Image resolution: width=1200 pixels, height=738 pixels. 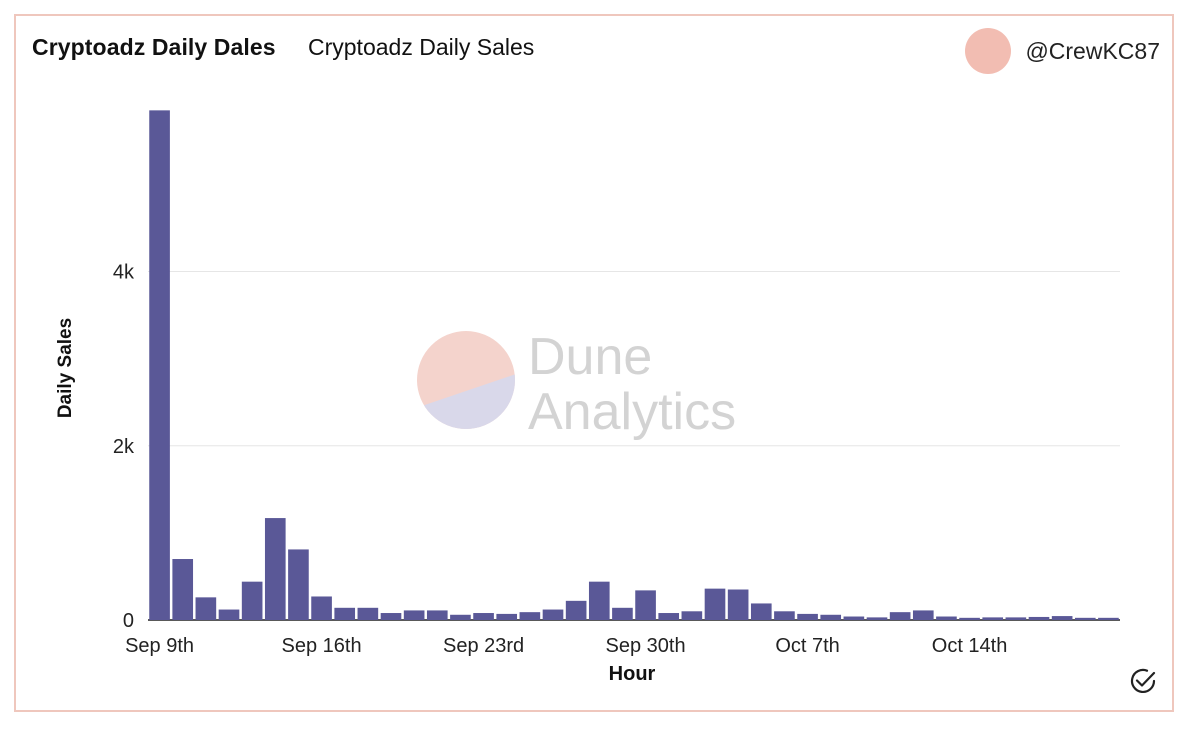 What do you see at coordinates (124, 273) in the screenshot?
I see `y-tick-label: 4k` at bounding box center [124, 273].